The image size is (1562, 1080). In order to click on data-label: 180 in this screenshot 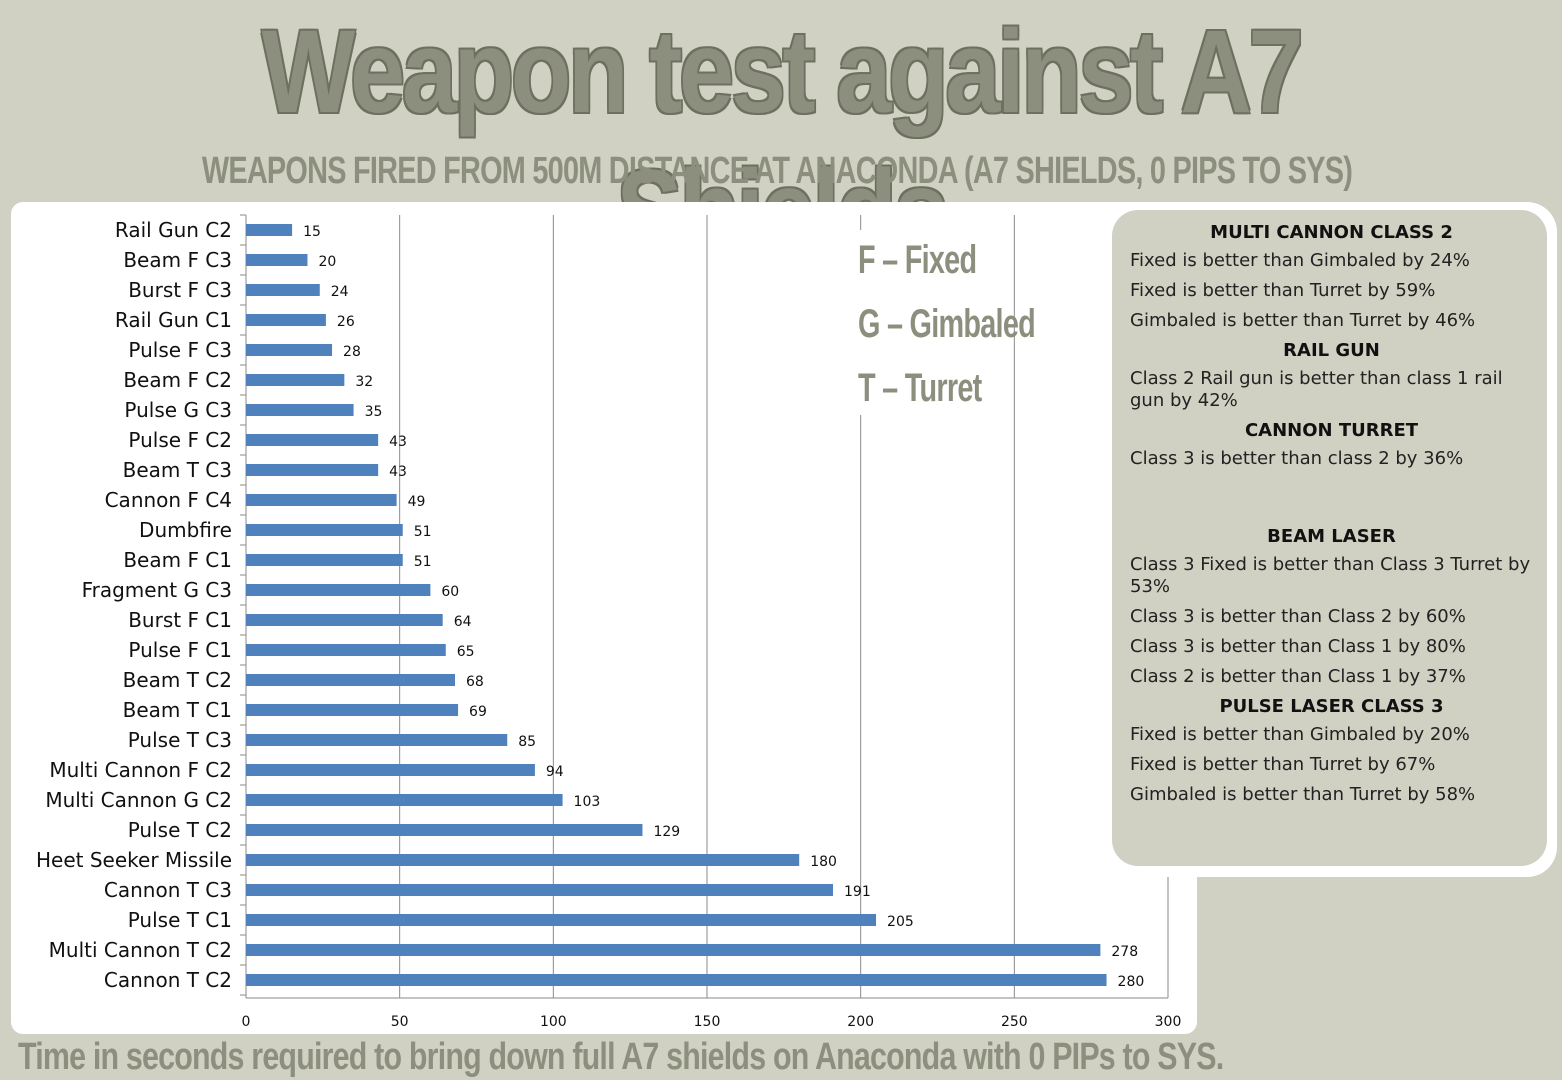, I will do `click(823, 862)`.